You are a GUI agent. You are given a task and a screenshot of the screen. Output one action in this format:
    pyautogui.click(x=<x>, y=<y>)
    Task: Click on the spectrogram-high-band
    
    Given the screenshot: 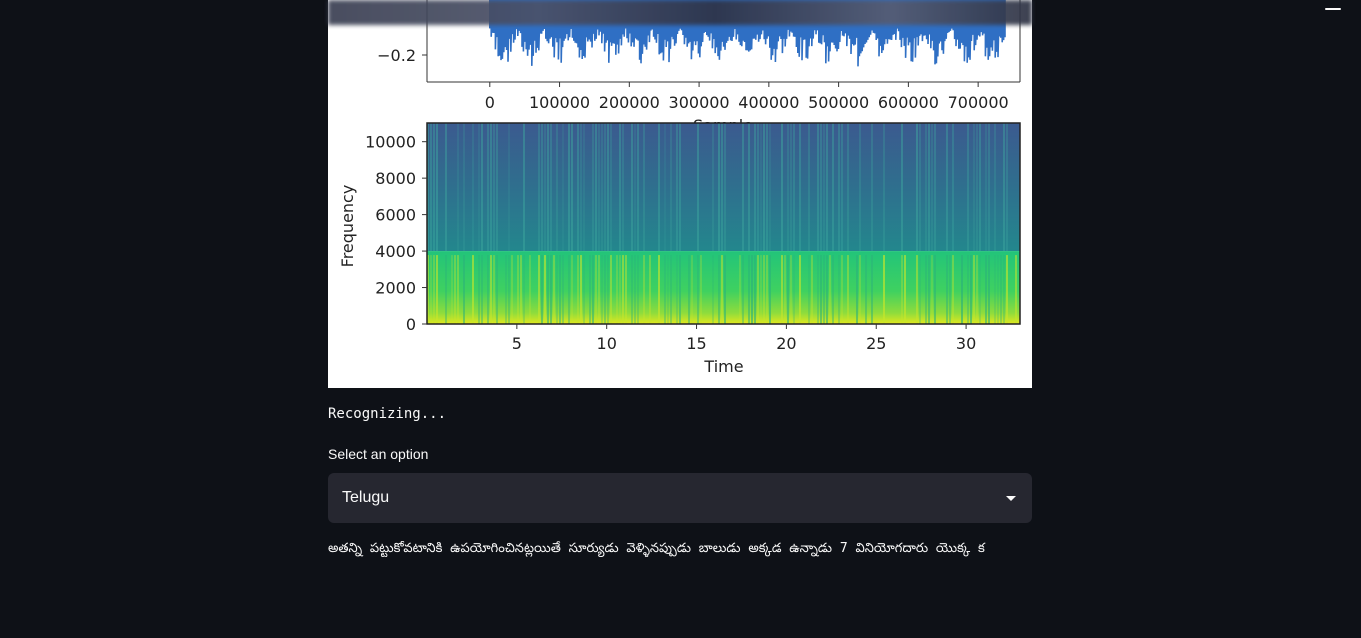 What is the action you would take?
    pyautogui.click(x=723, y=187)
    